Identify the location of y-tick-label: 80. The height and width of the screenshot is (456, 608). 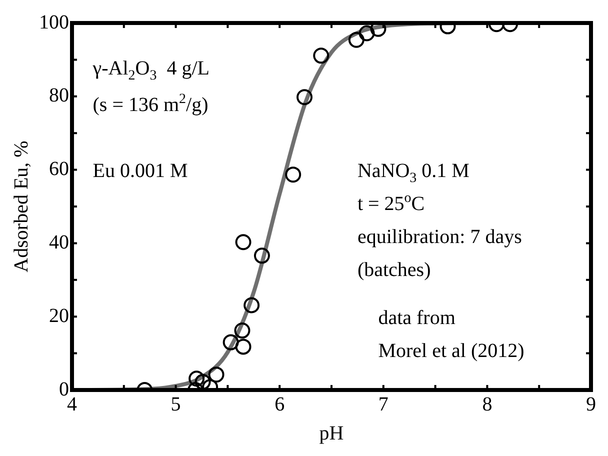
(59, 95).